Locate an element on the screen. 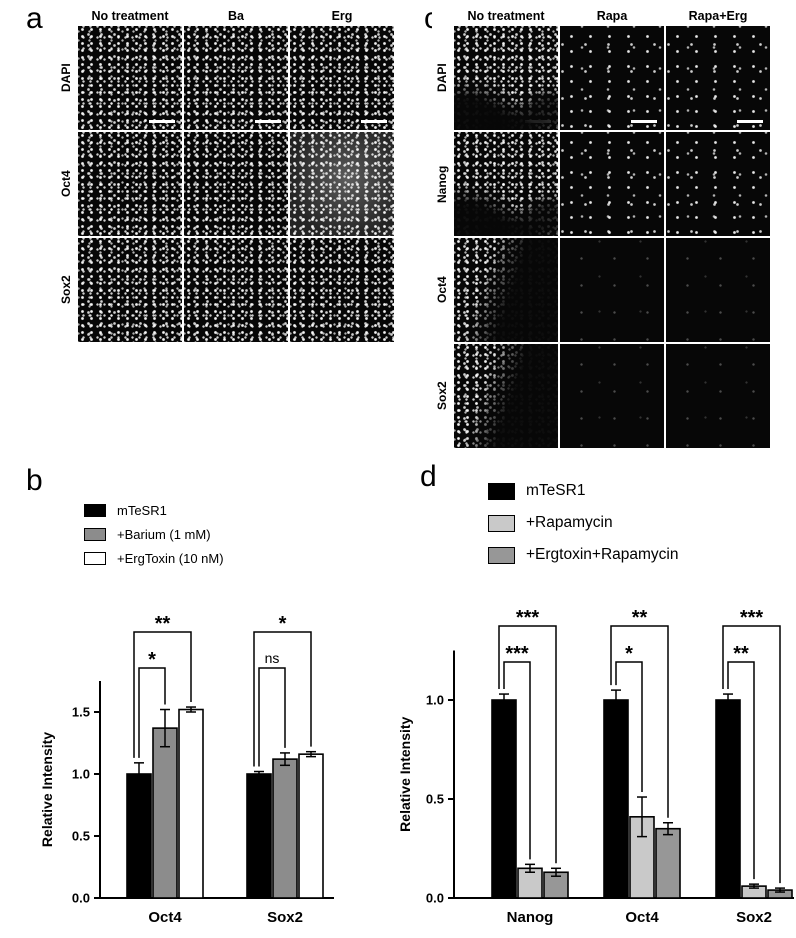  significance-label: ns is located at coordinates (272, 658).